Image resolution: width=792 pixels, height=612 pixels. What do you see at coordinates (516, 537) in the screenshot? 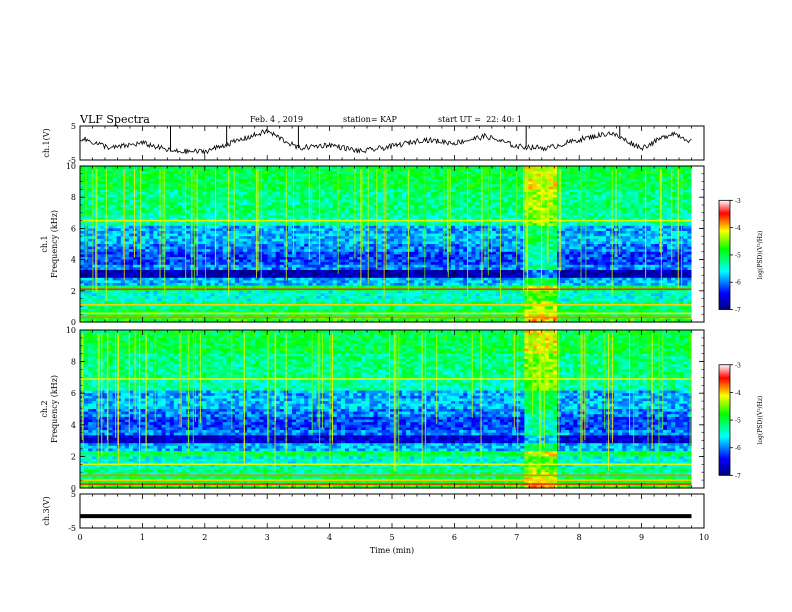
I see `x-tick-label: 7` at bounding box center [516, 537].